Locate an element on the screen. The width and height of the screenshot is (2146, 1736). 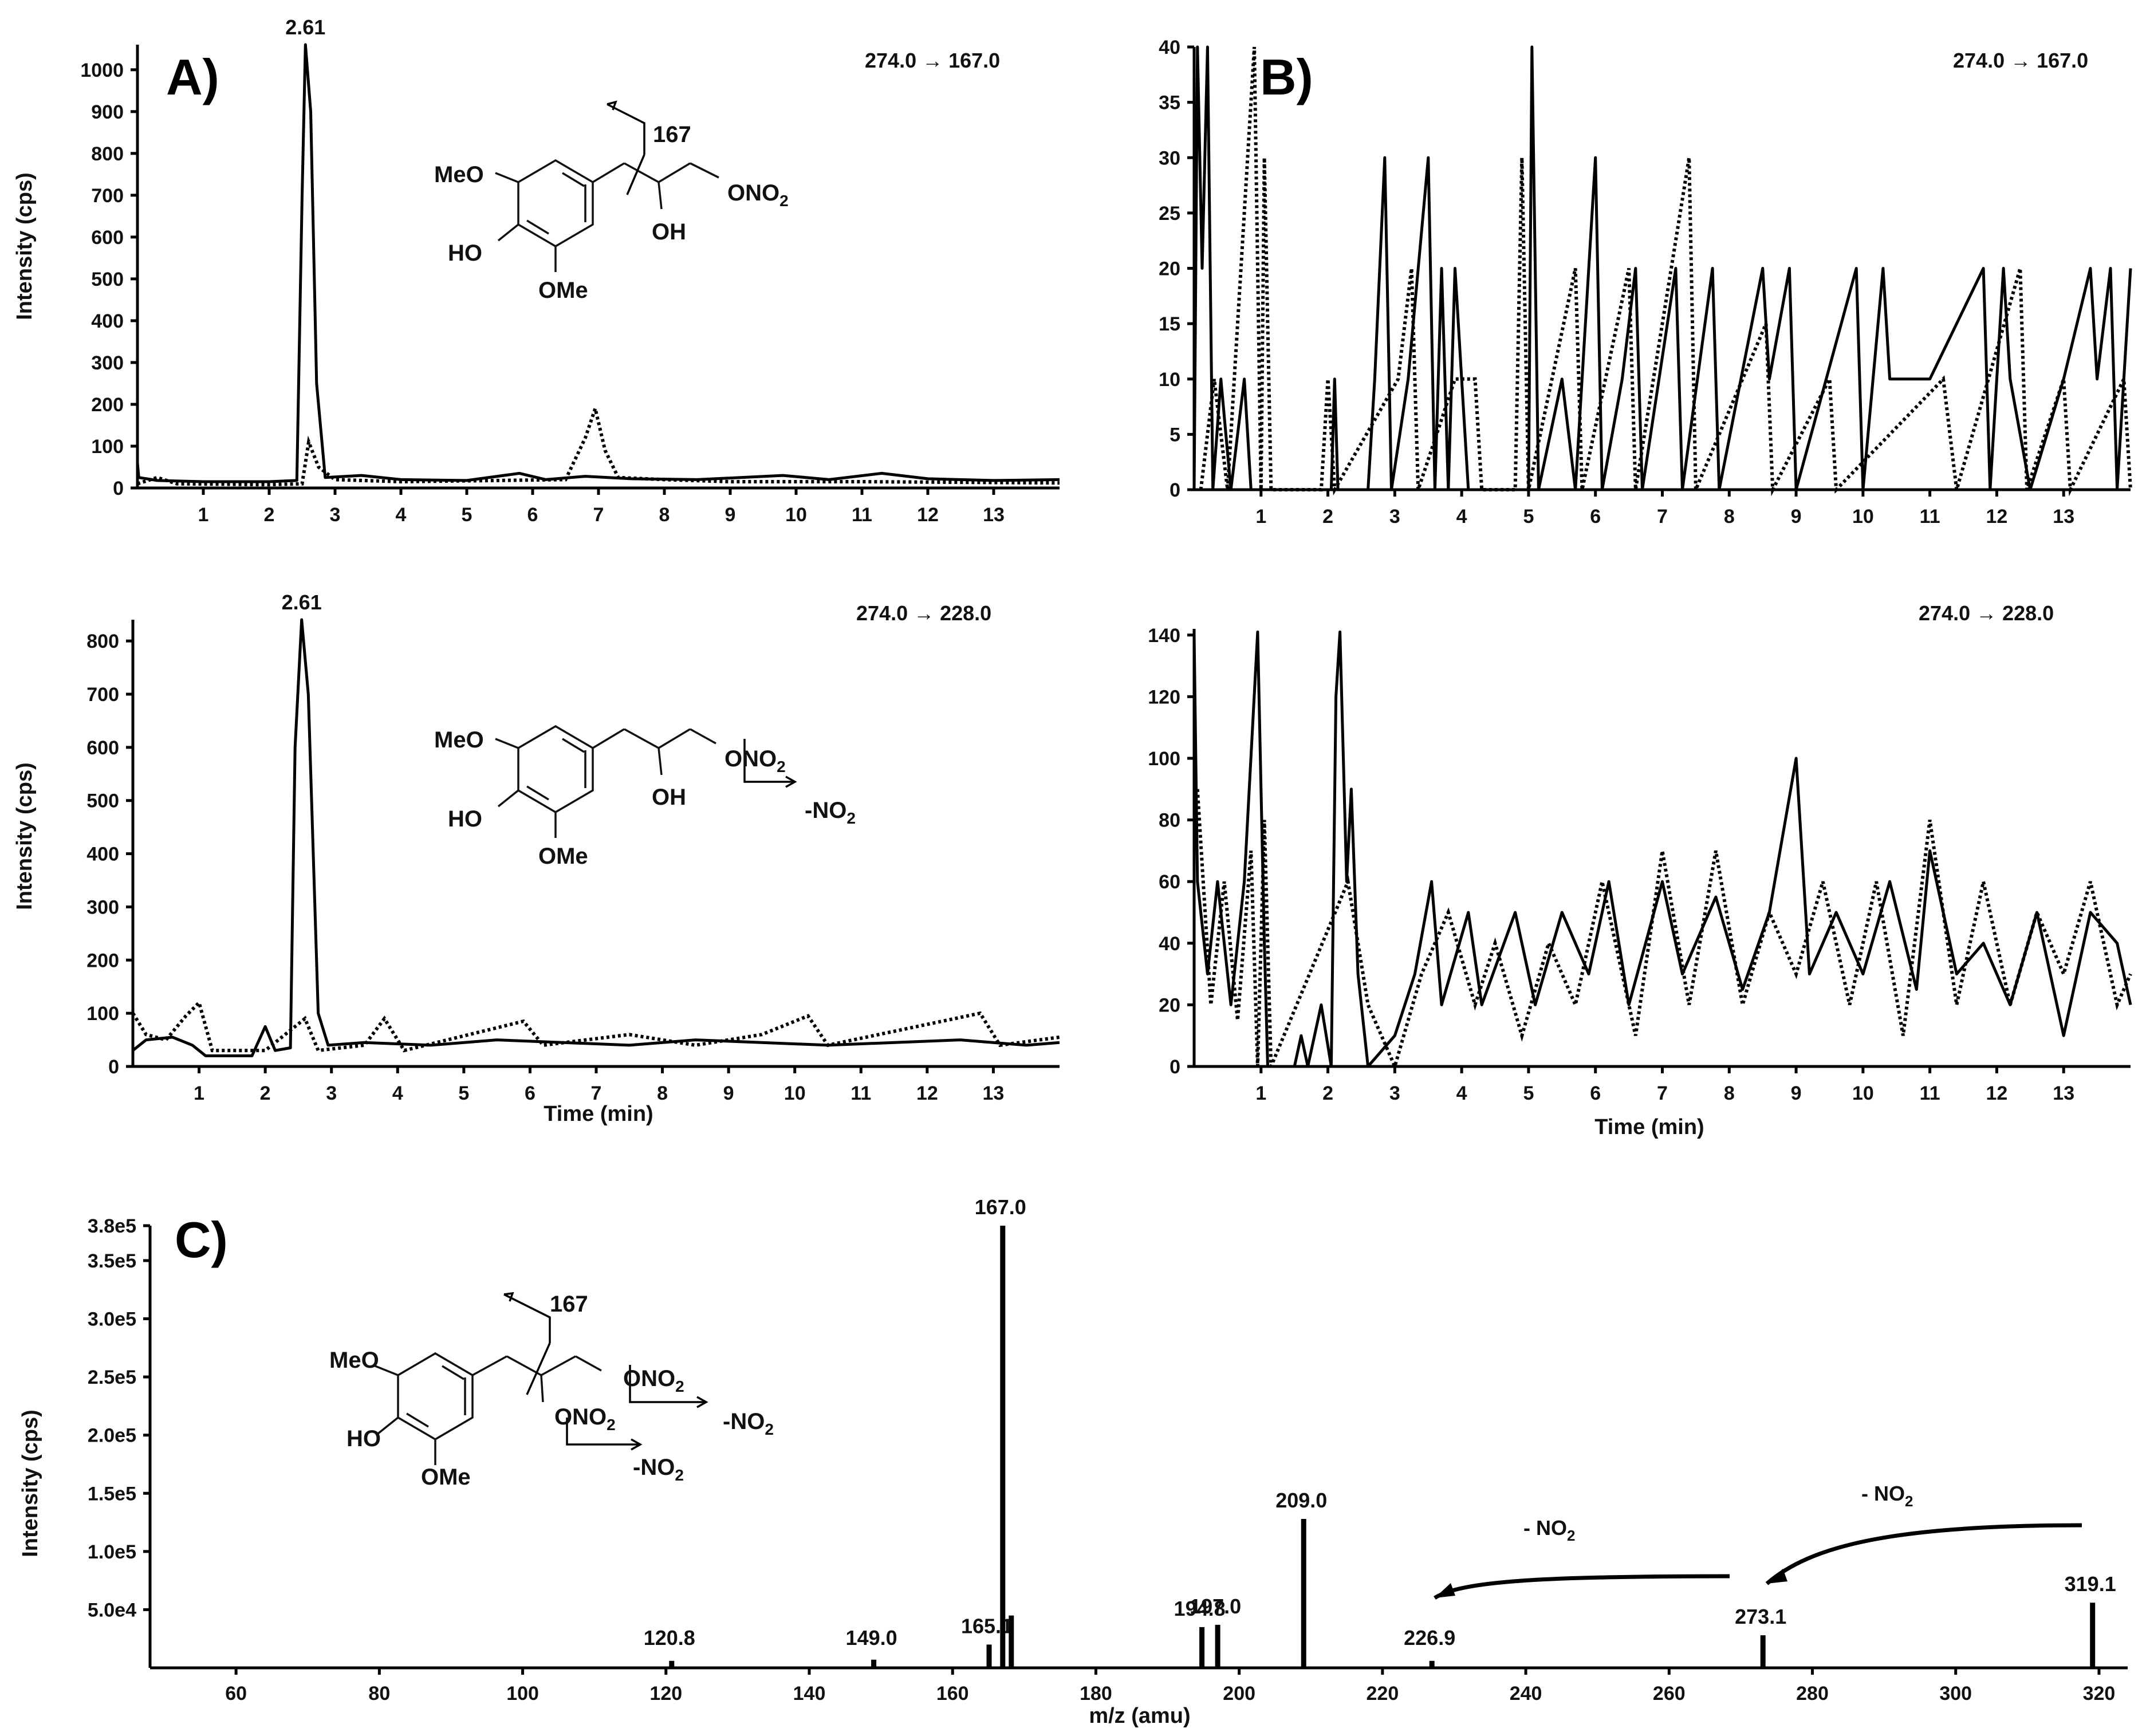
peak-label: 273.1 is located at coordinates (1760, 1616).